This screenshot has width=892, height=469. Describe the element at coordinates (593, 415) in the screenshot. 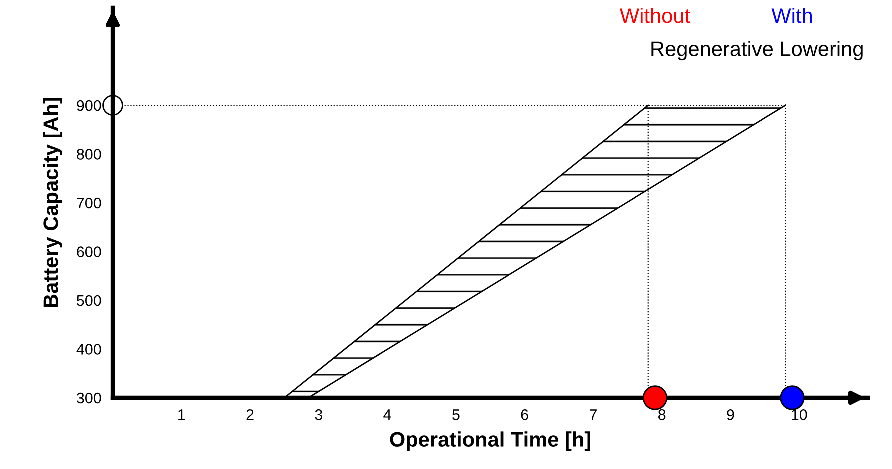

I see `x-tick-label: 7` at that location.